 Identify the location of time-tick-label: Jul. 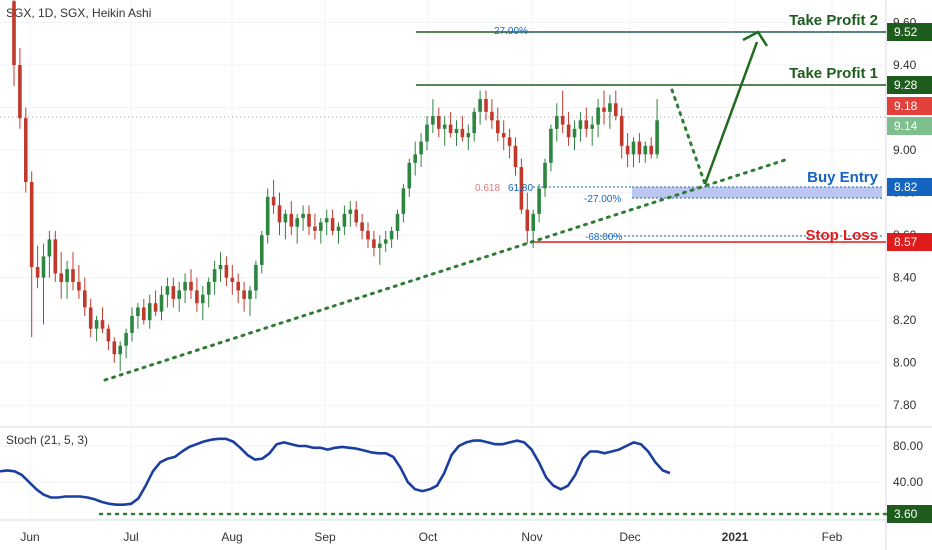
(130, 537).